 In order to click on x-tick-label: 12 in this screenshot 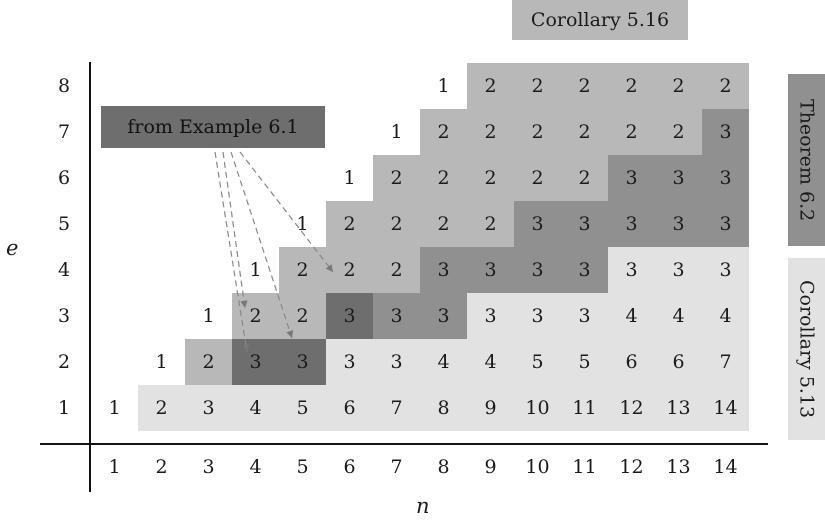, I will do `click(631, 467)`.